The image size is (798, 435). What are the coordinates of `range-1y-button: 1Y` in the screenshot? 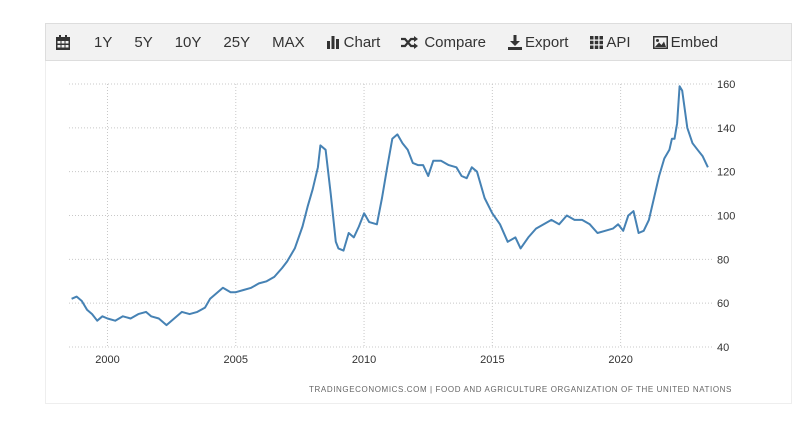 It's located at (103, 42).